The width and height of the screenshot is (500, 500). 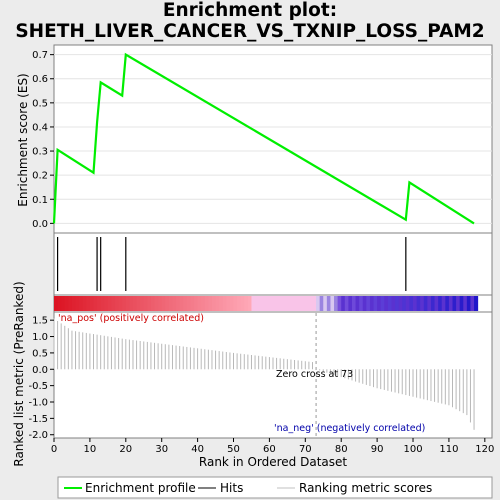 I want to click on x-tick-label: 0, so click(x=54, y=449).